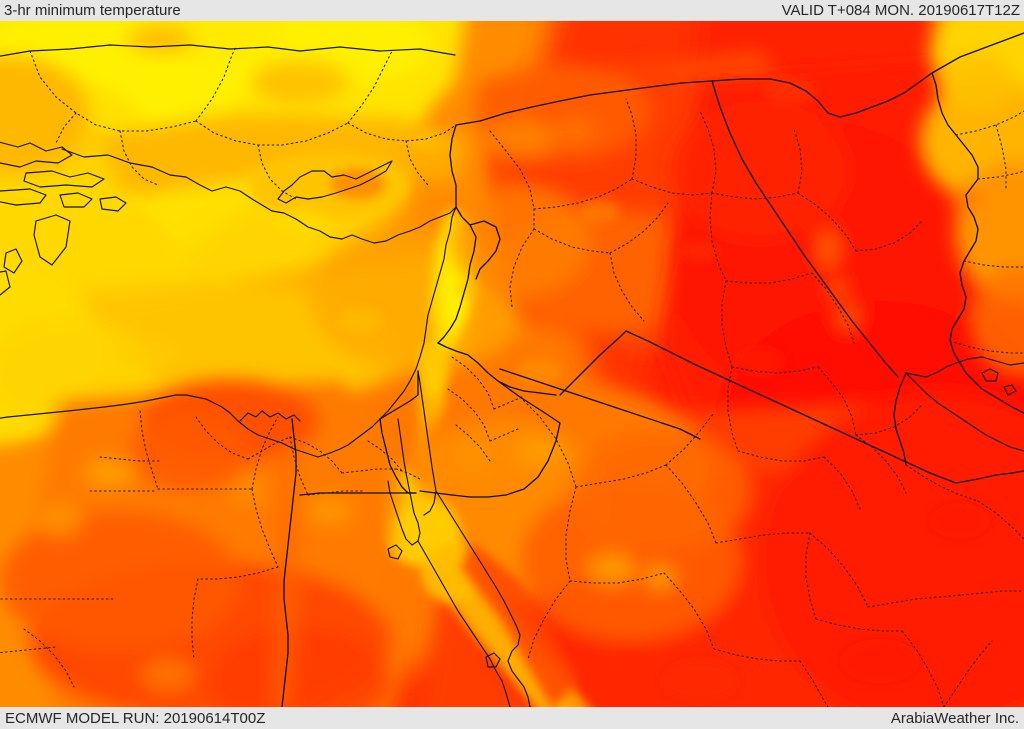  What do you see at coordinates (954, 718) in the screenshot?
I see `provider-credit: ArabiaWeather Inc.` at bounding box center [954, 718].